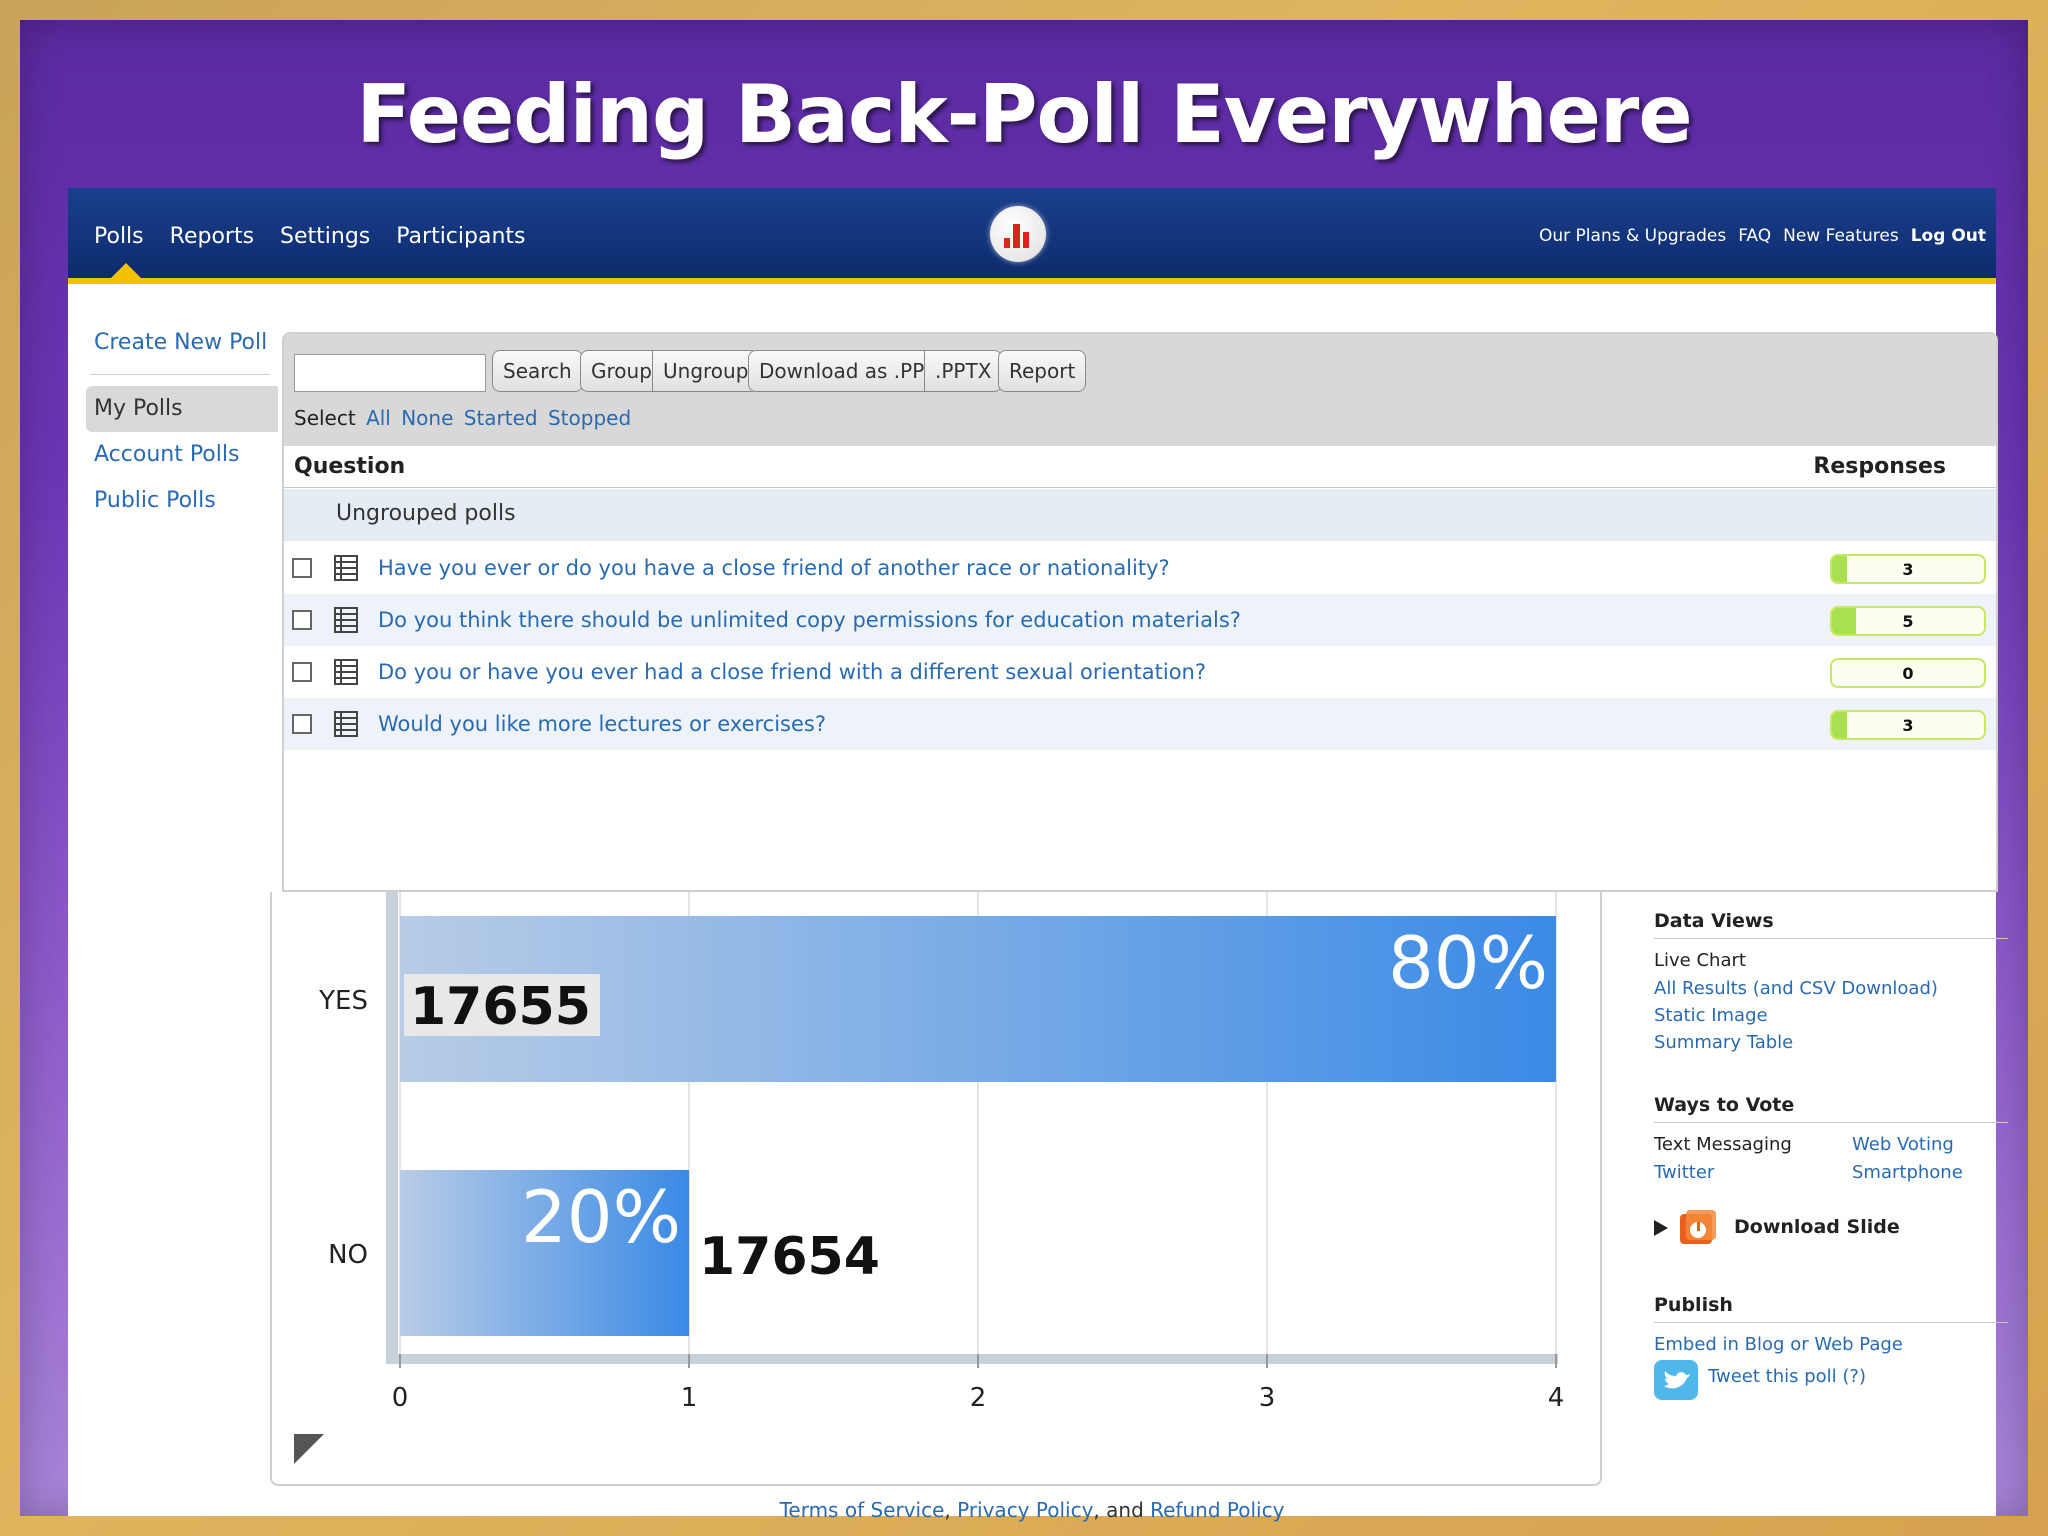 The image size is (2048, 1536). I want to click on twitter-link: Twitter, so click(1684, 1172).